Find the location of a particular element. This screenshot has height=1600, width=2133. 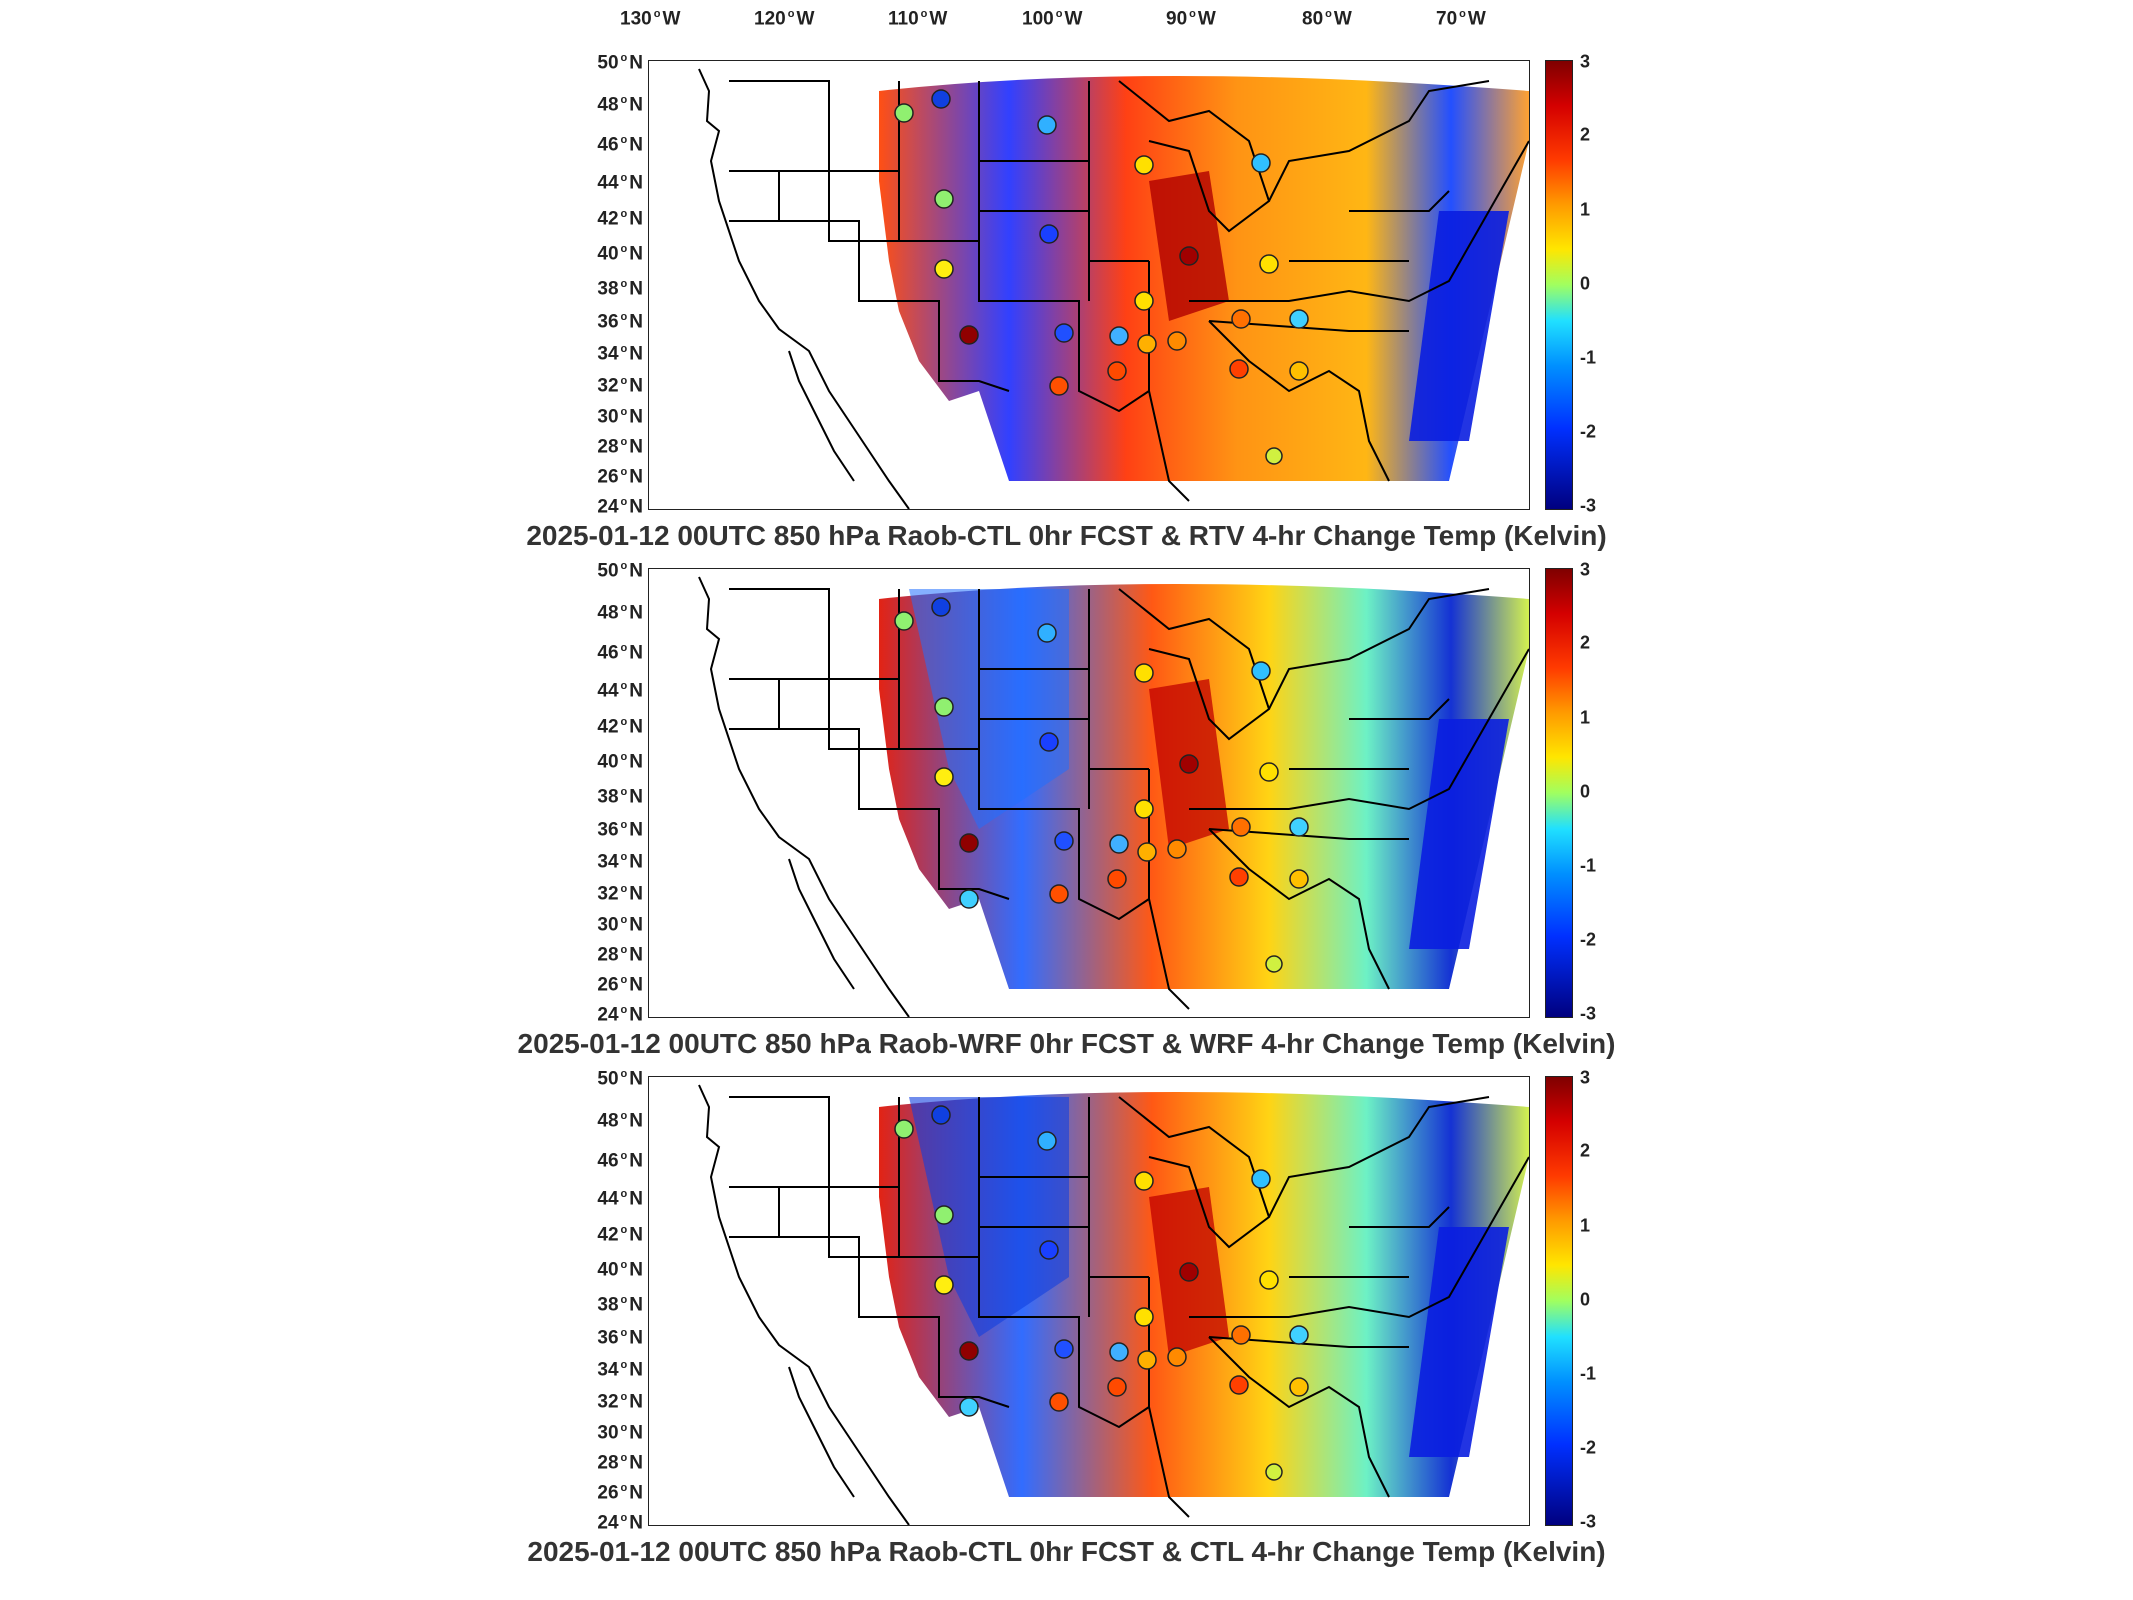

colorbar-rtv is located at coordinates (1559, 285).